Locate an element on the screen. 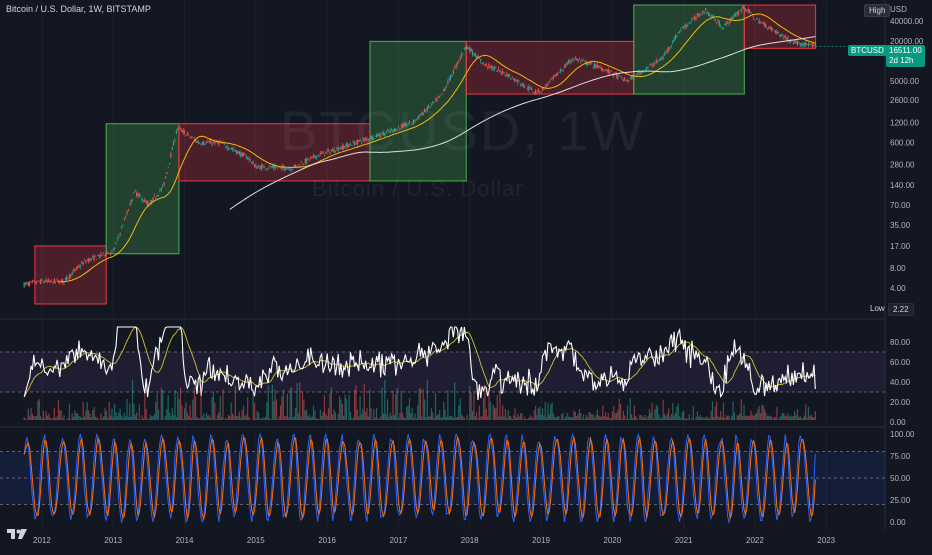 The height and width of the screenshot is (555, 932). low-marker-value: 2.22 is located at coordinates (901, 309).